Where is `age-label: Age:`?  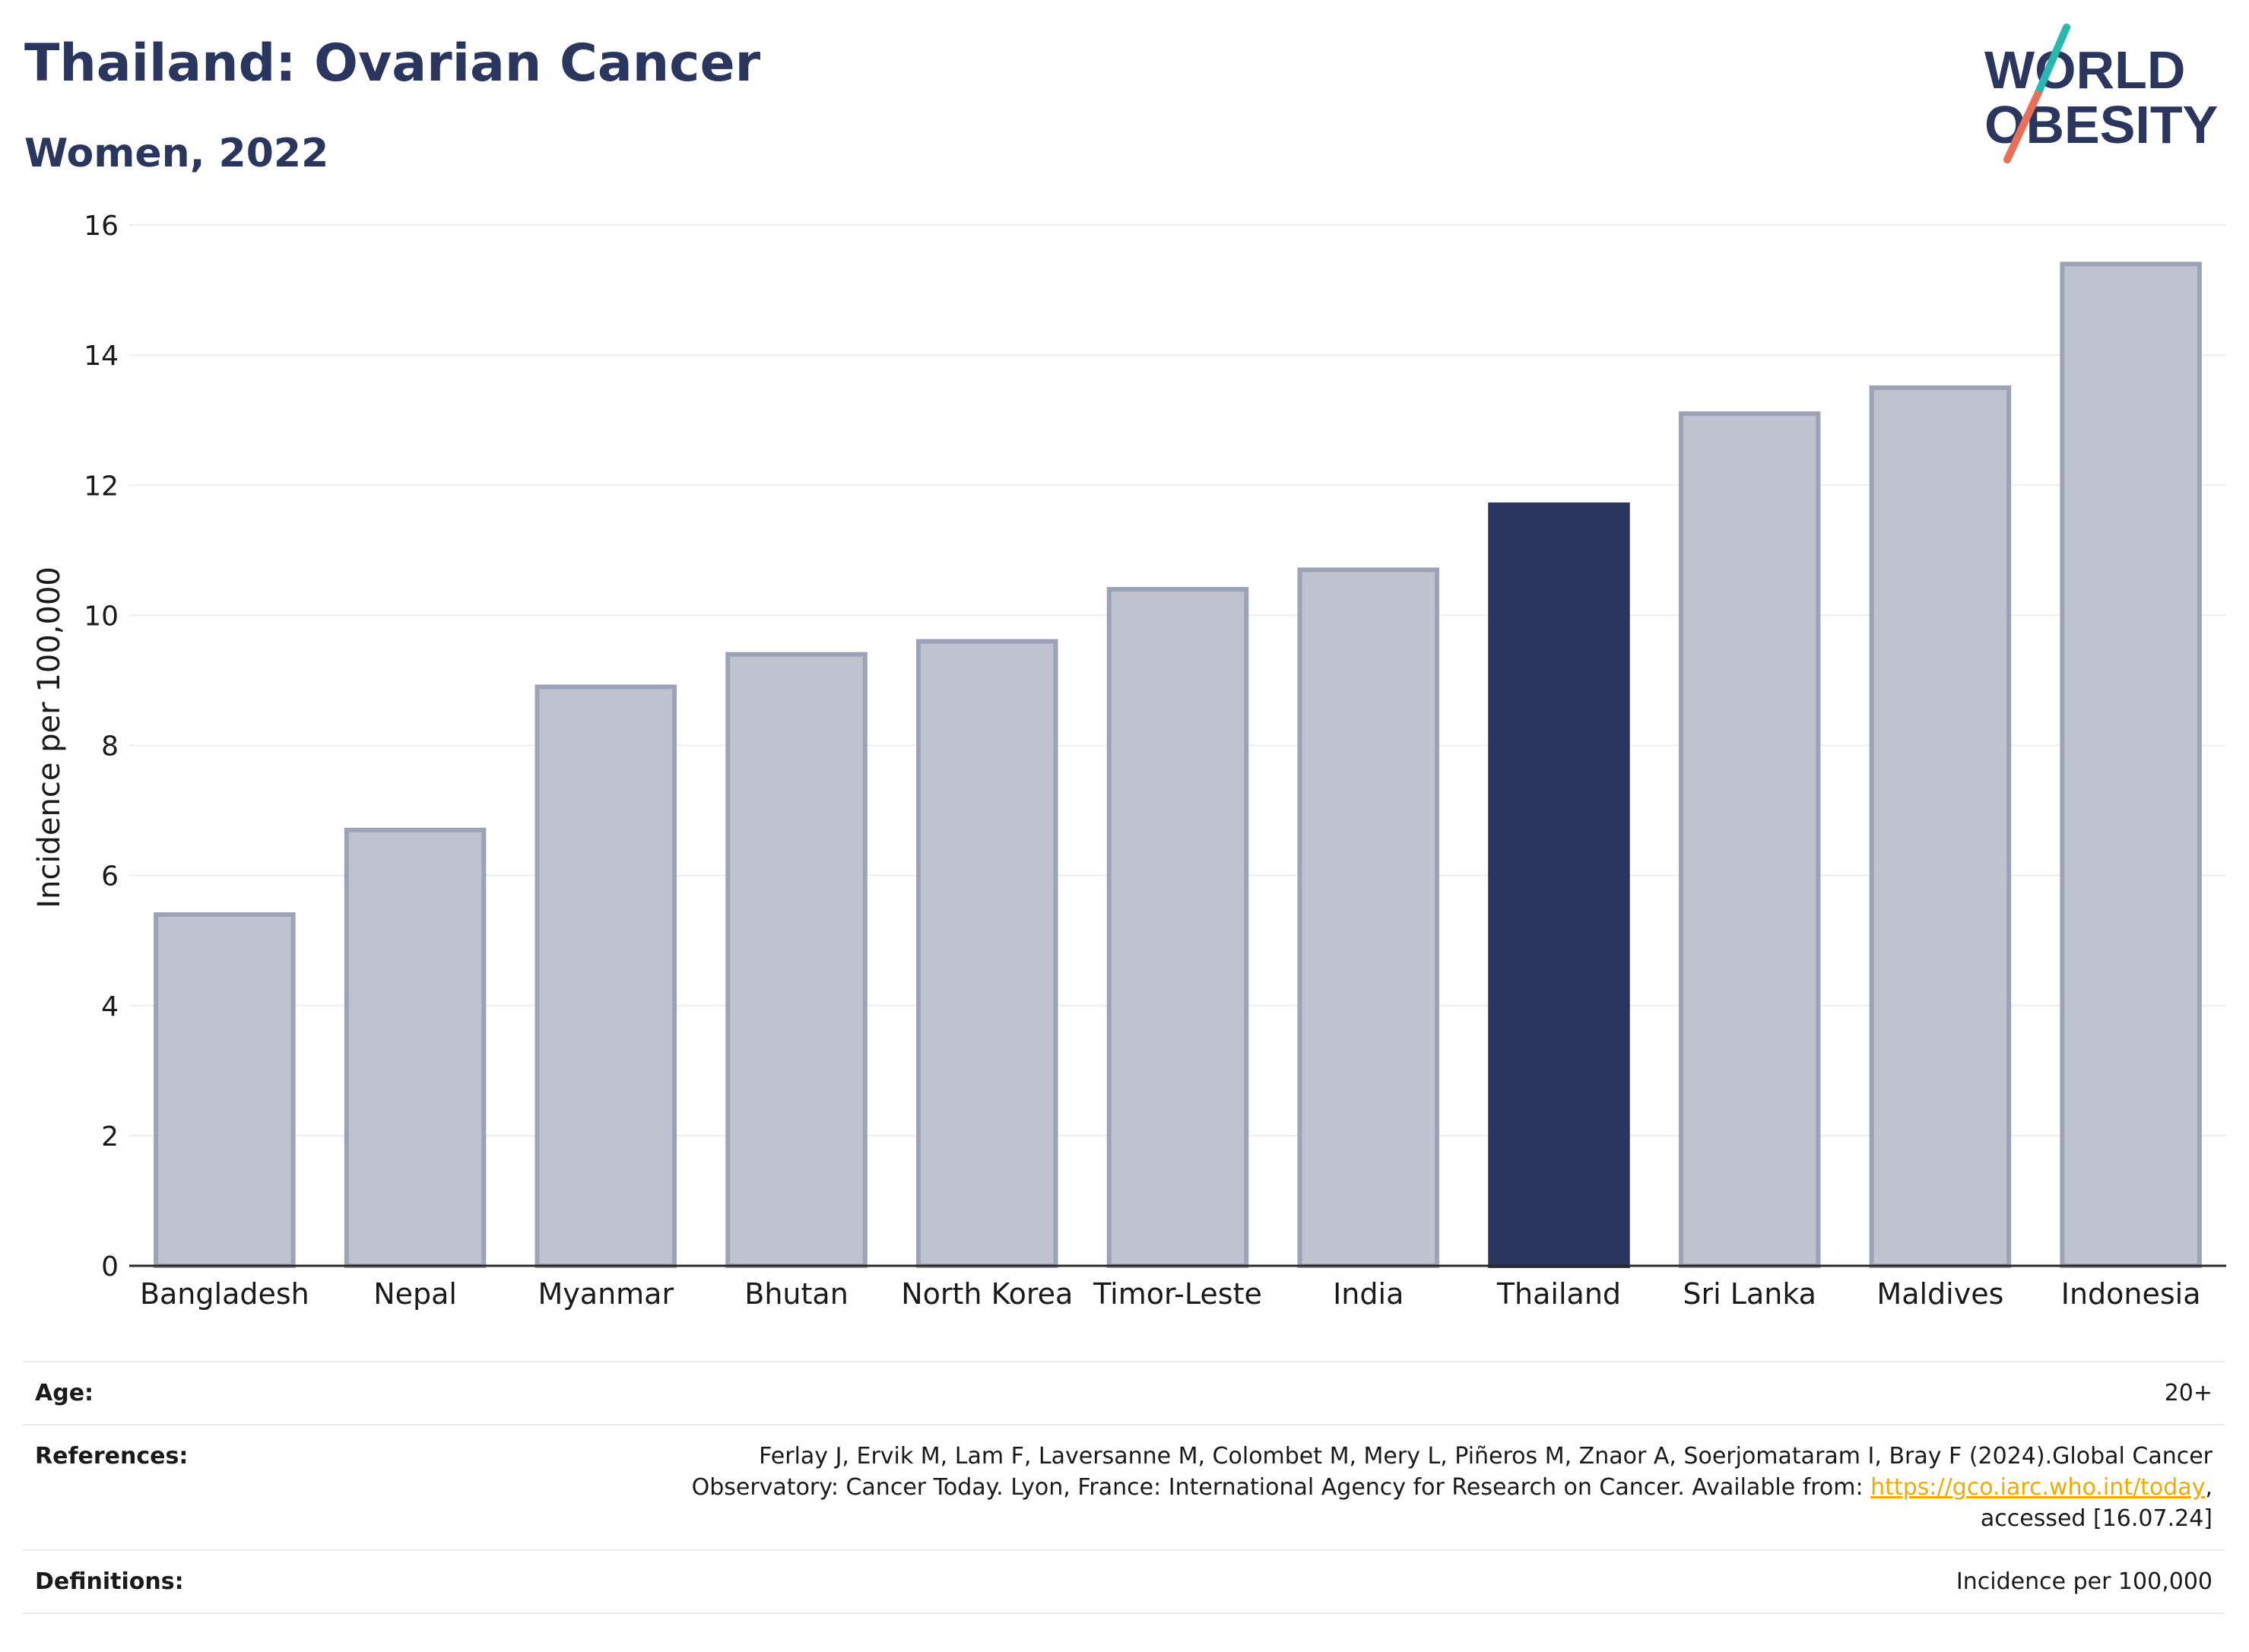
age-label: Age: is located at coordinates (64, 1393).